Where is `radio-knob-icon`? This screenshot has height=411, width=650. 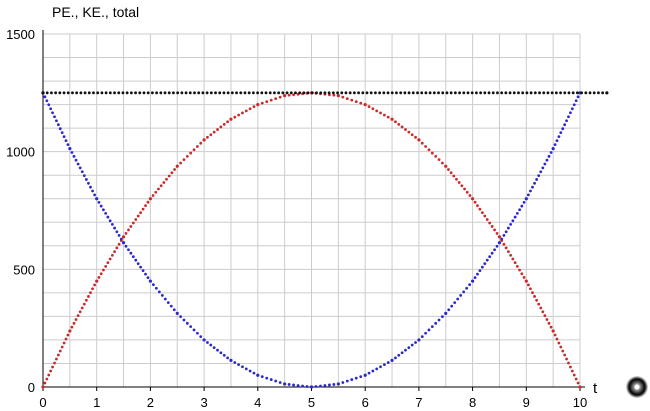
radio-knob-icon is located at coordinates (637, 387).